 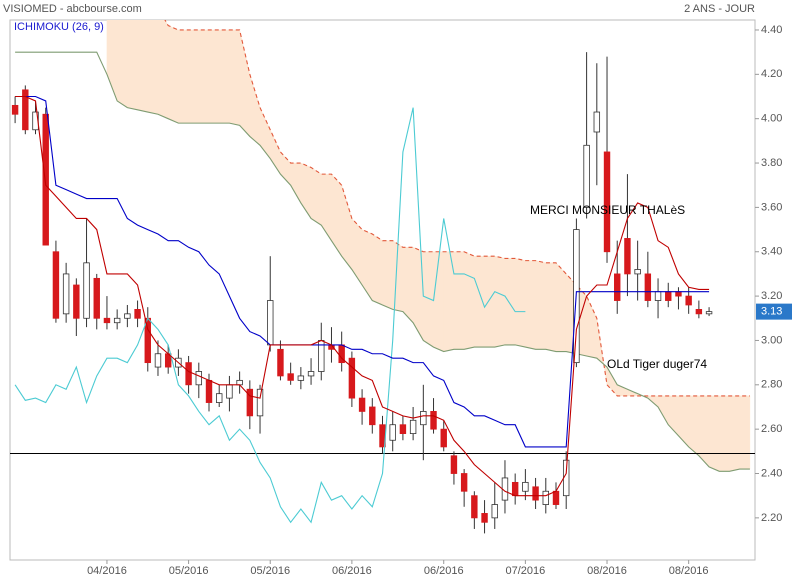 What do you see at coordinates (771, 385) in the screenshot?
I see `y-tick-label: 2.80` at bounding box center [771, 385].